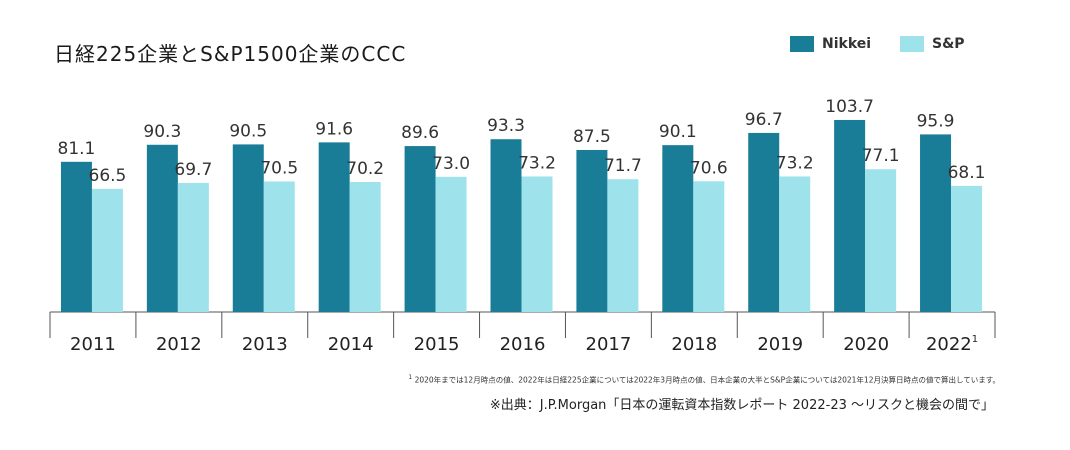 The image size is (1070, 450). Describe the element at coordinates (592, 230) in the screenshot. I see `bar-nikkei-2017` at that location.